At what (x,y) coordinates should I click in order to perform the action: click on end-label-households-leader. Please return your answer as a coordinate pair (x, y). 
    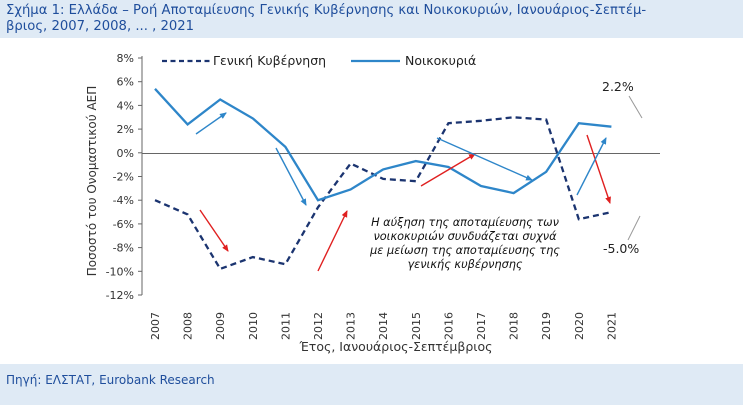
    Looking at the image, I should click on (635, 107).